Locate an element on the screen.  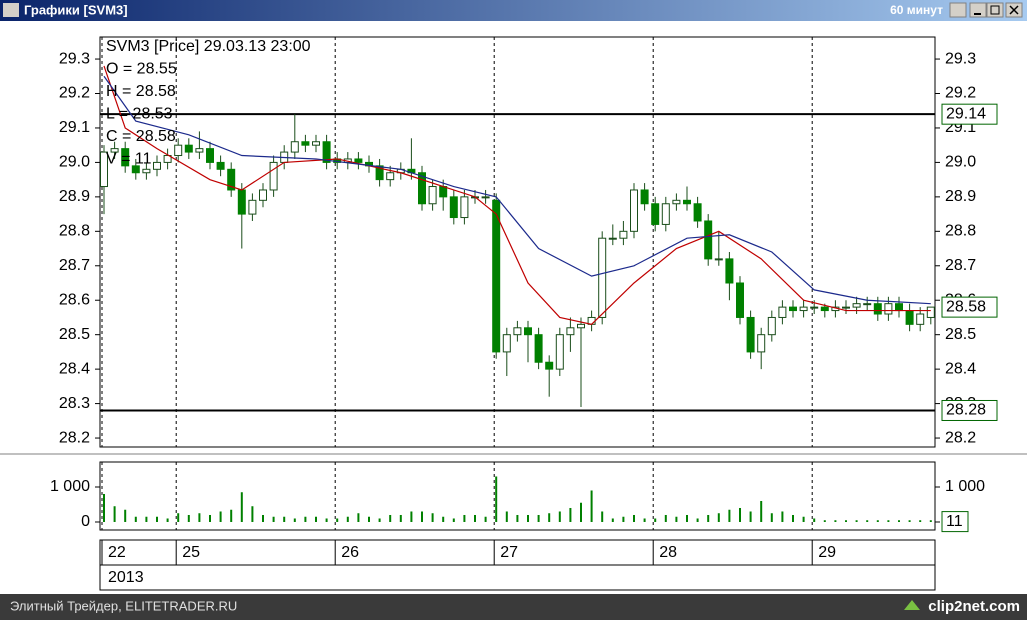
y-tick-label: 28.7 is located at coordinates (74, 265).